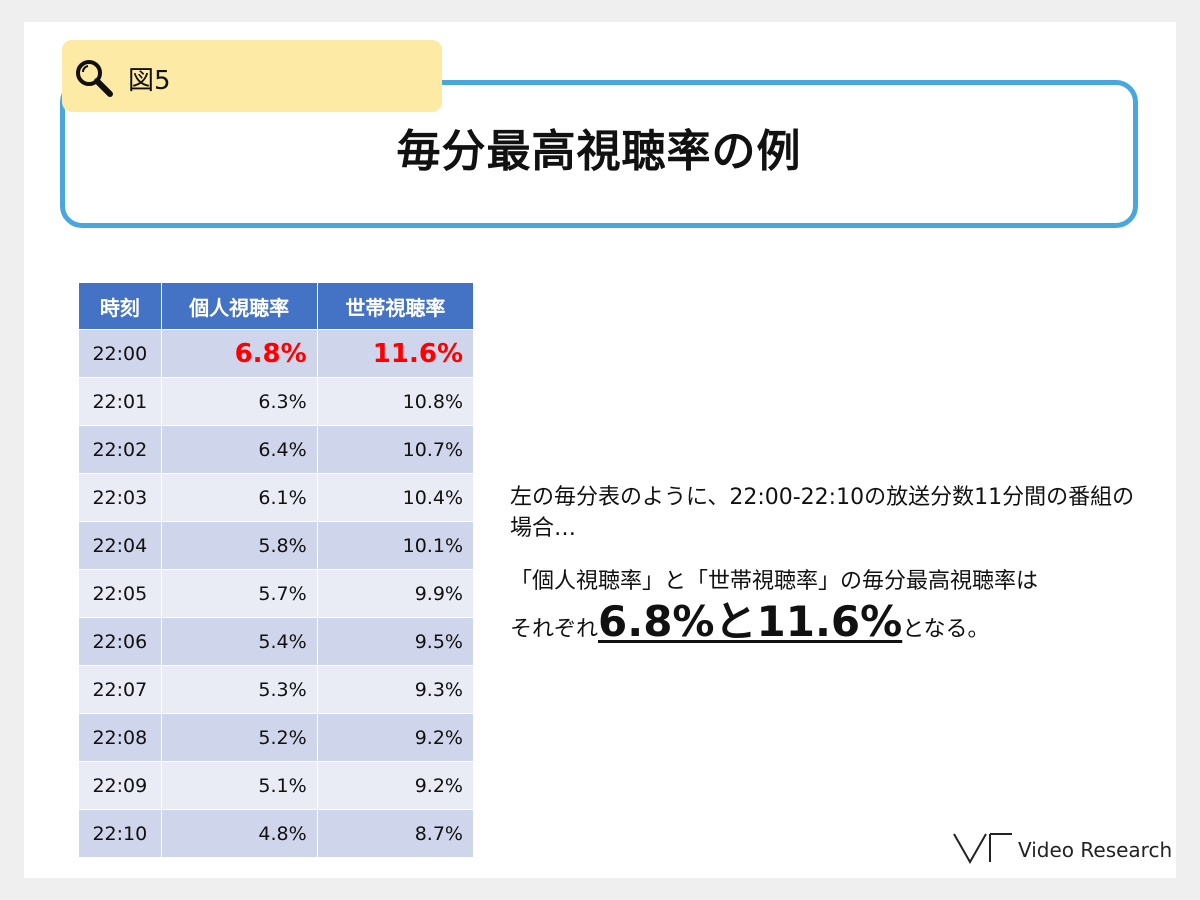  I want to click on table-row: 22:04 5.8% 10.1%, so click(276, 545).